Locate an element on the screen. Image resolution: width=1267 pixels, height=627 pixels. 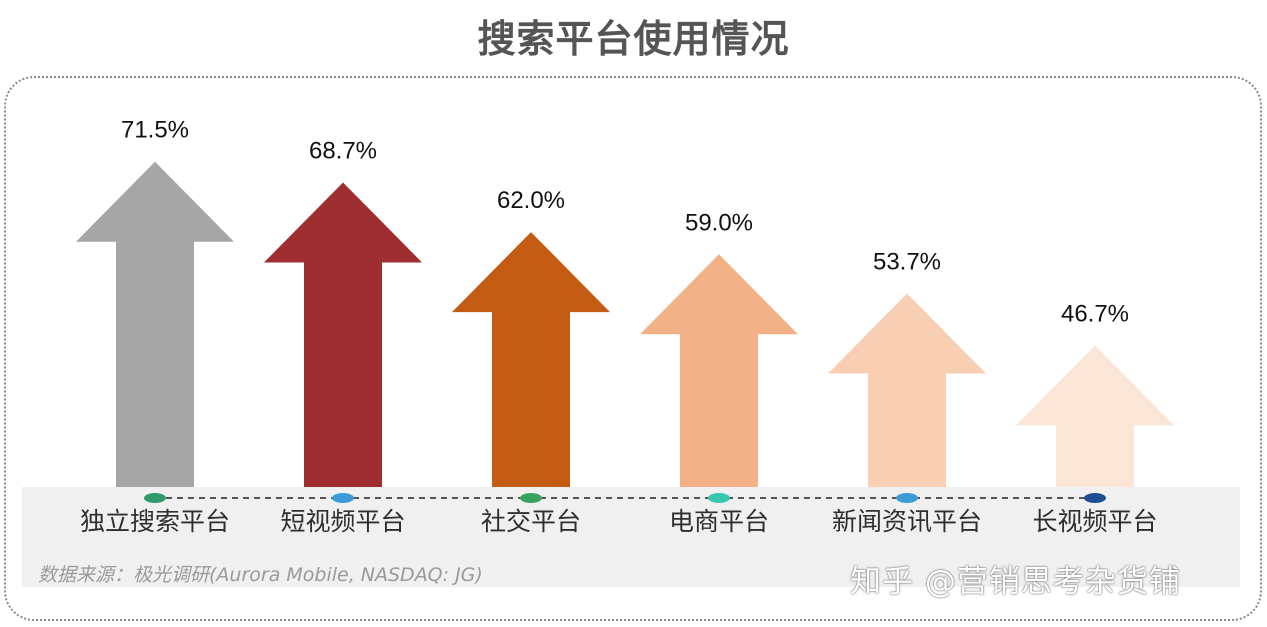
source-note: 数据来源：极光调研(Aurora Mobile, NASDAQ: JG) is located at coordinates (260, 575).